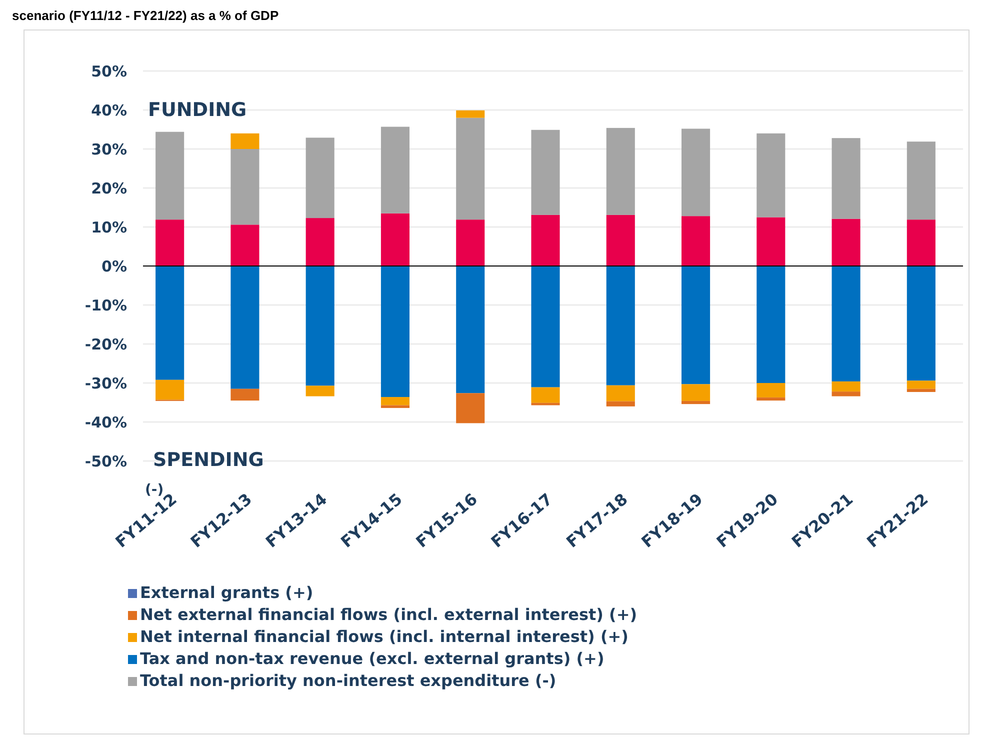  Describe the element at coordinates (348, 680) in the screenshot. I see `legend-label: Total non-priority non-interest expenditure (-)` at that location.